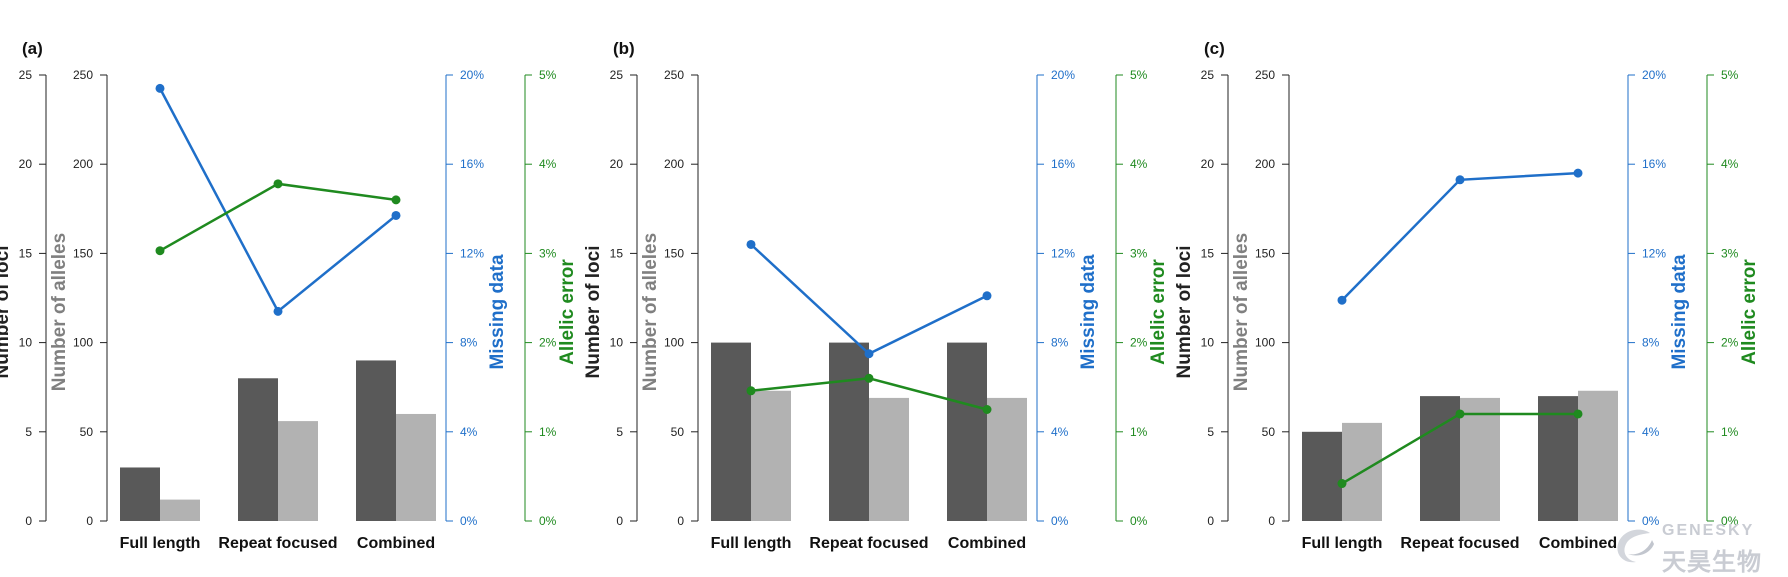  What do you see at coordinates (617, 75) in the screenshot?
I see `loci-tick-label: 25` at bounding box center [617, 75].